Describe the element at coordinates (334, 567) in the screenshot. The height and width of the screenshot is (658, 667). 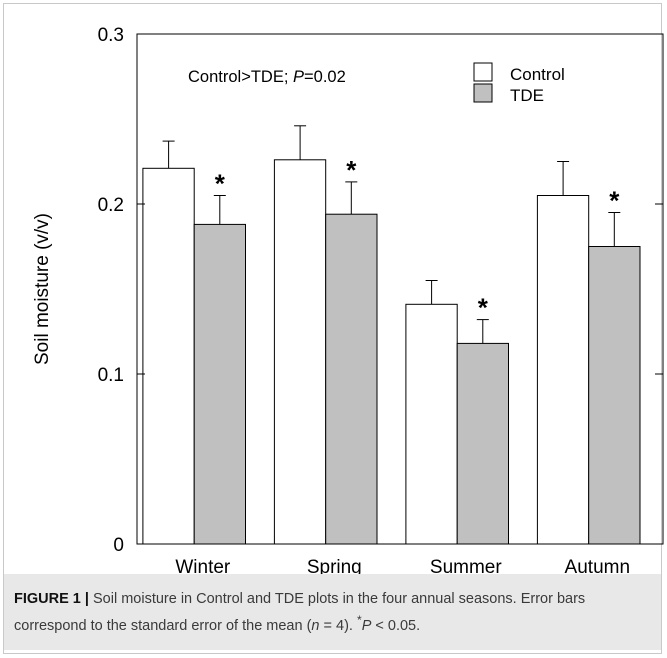
I see `x-tick-label-spring: Spring` at that location.